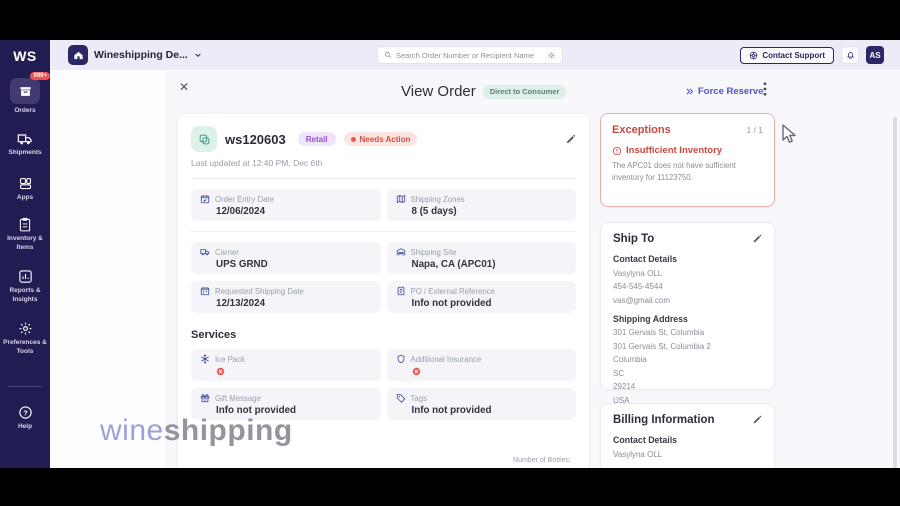 This screenshot has width=900, height=506. I want to click on contact-support-label: Contact Support, so click(793, 55).